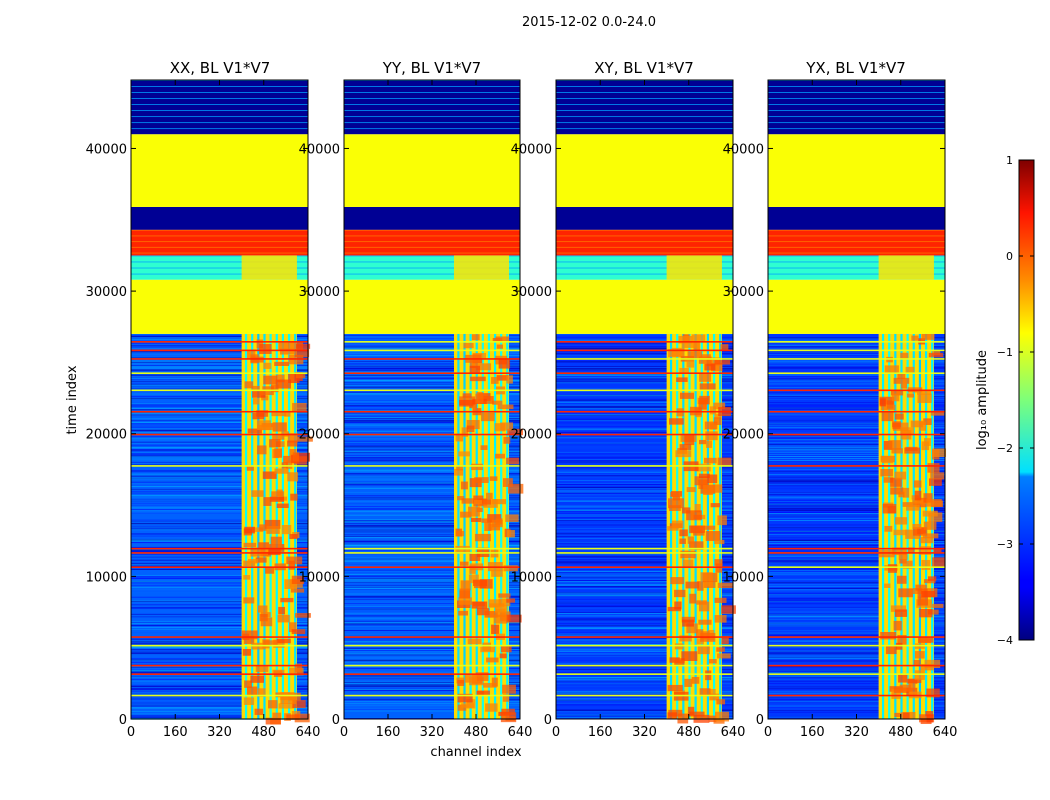 The width and height of the screenshot is (1050, 800). What do you see at coordinates (1026, 400) in the screenshot?
I see `colorbar-gradient` at bounding box center [1026, 400].